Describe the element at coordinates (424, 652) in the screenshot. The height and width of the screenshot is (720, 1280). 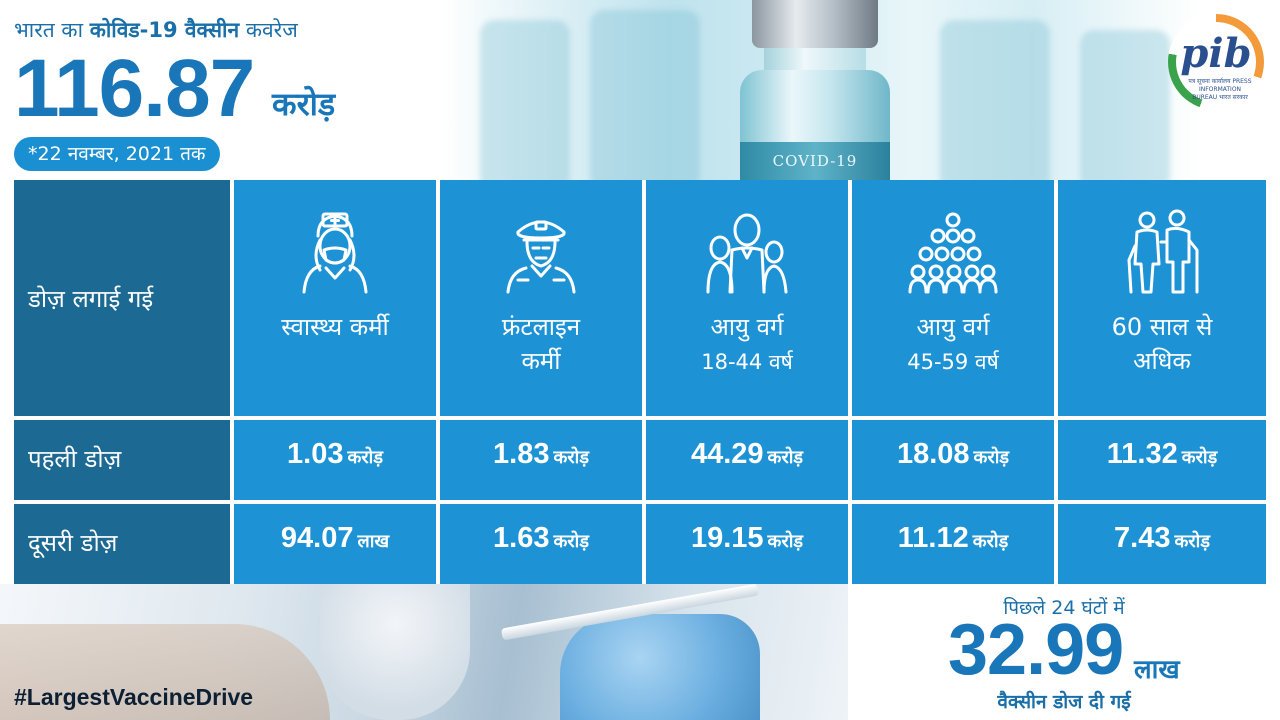
I see `injection-photo` at that location.